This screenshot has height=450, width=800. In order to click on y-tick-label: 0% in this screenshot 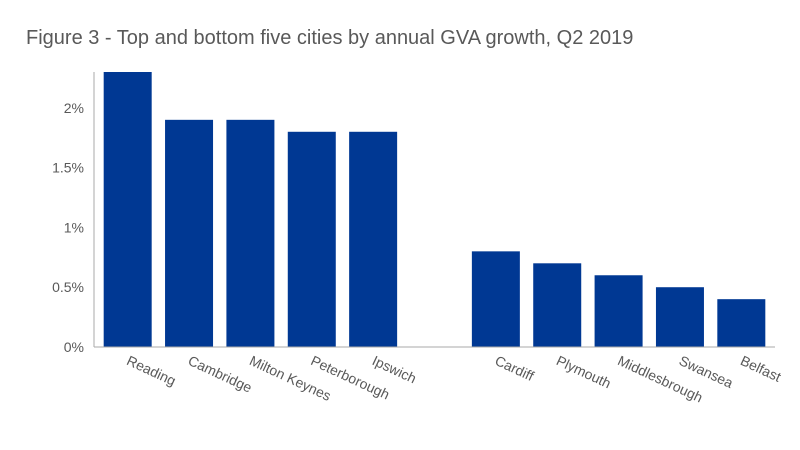, I will do `click(74, 347)`.